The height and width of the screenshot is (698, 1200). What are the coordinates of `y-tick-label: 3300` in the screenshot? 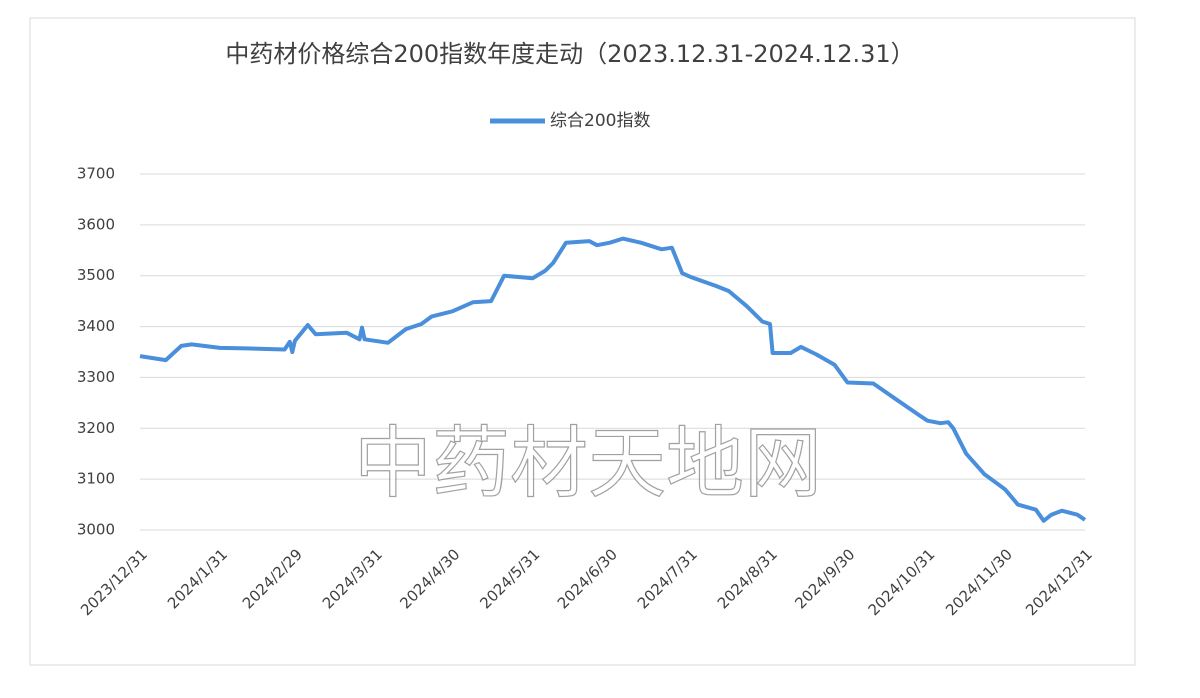 It's located at (96, 377).